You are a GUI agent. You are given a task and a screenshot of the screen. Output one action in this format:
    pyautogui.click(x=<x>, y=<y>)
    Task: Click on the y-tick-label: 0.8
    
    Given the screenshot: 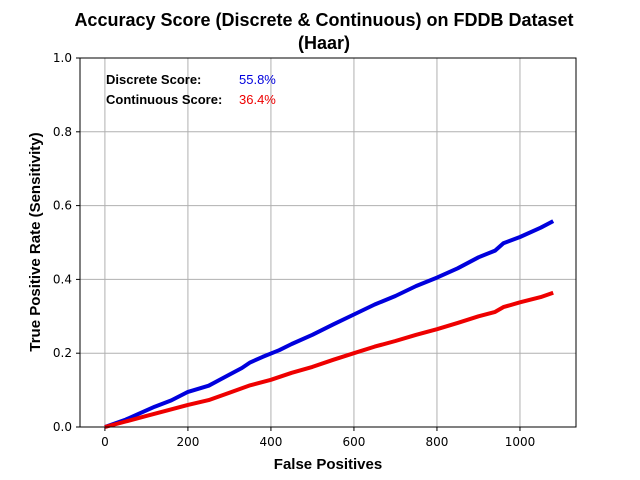 What is the action you would take?
    pyautogui.click(x=62, y=132)
    